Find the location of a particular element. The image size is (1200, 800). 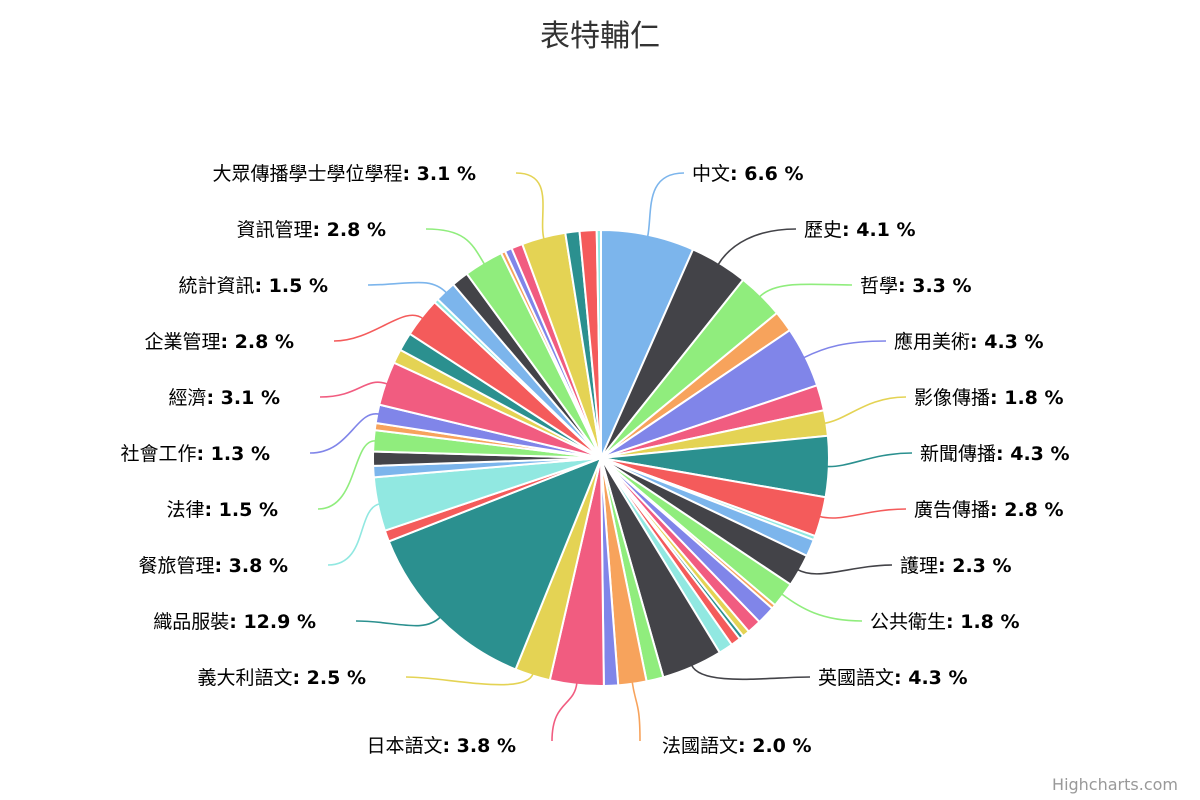

data-label-31: 法律: 1.5 % is located at coordinates (222, 510).